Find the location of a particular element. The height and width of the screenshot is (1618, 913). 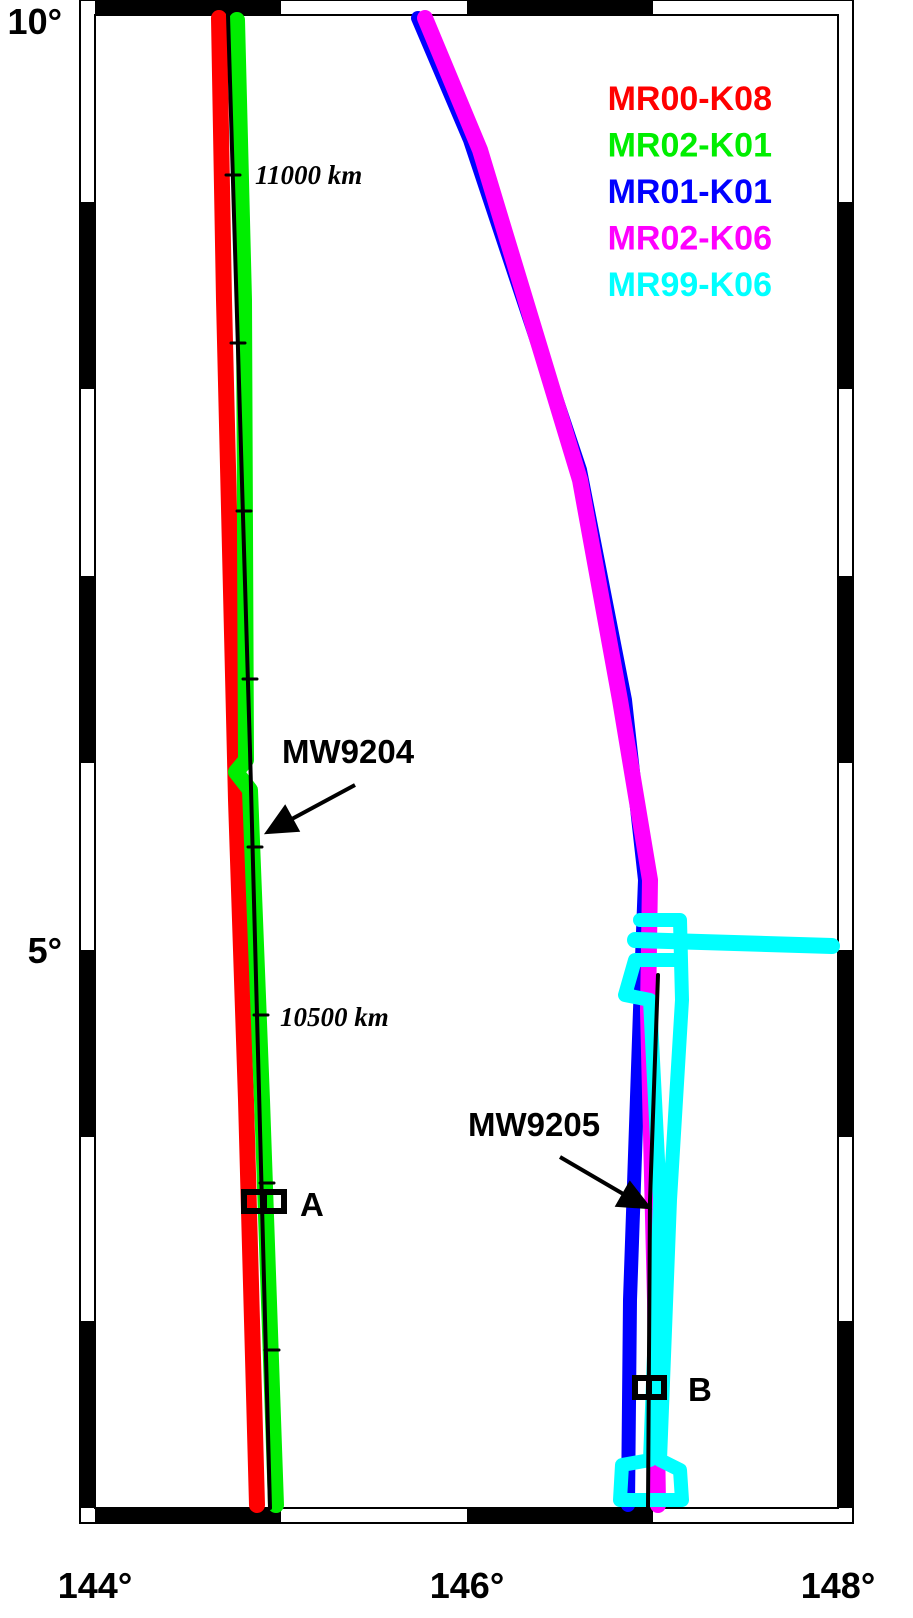

legend-entry: MR00-K08 is located at coordinates (690, 99).